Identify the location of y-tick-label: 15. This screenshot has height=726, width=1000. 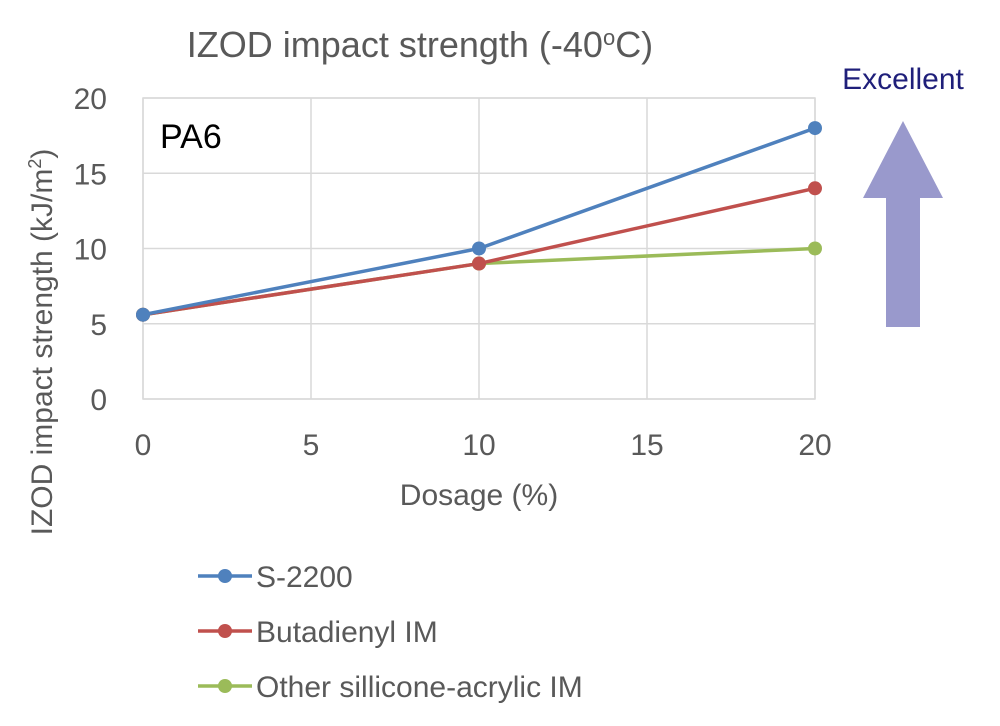
(90, 174).